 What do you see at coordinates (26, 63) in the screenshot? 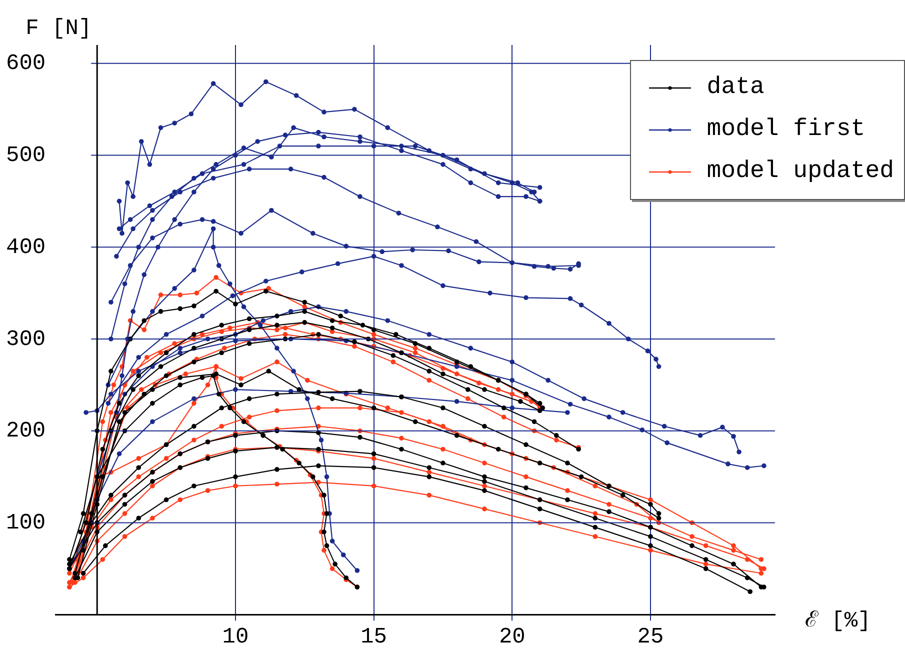
I see `y-tick-label: 600` at bounding box center [26, 63].